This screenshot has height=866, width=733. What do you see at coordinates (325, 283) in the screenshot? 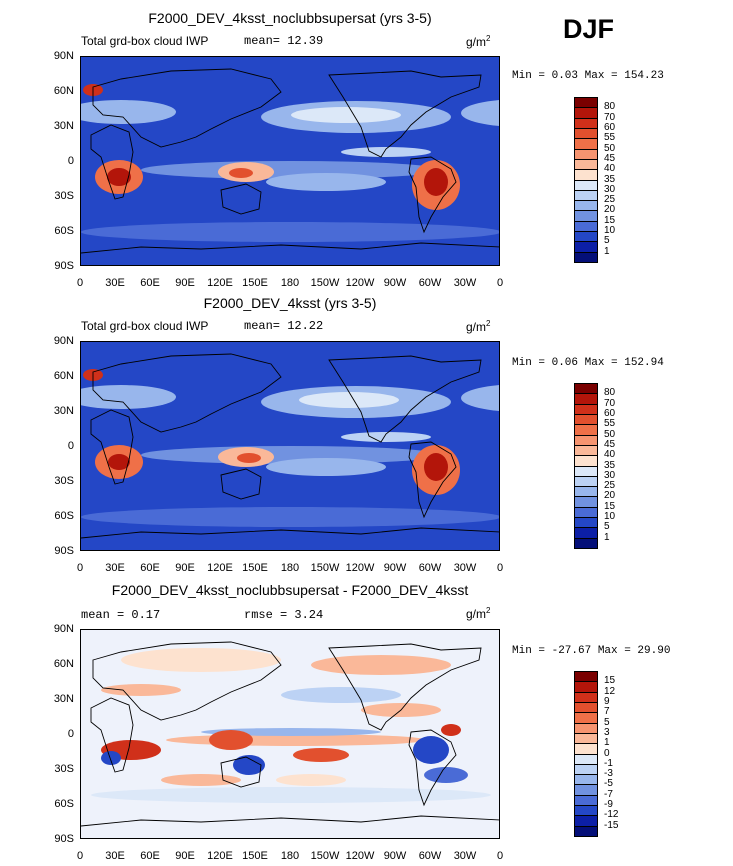
I see `panel-1-lon-tick: 150W` at bounding box center [325, 283].